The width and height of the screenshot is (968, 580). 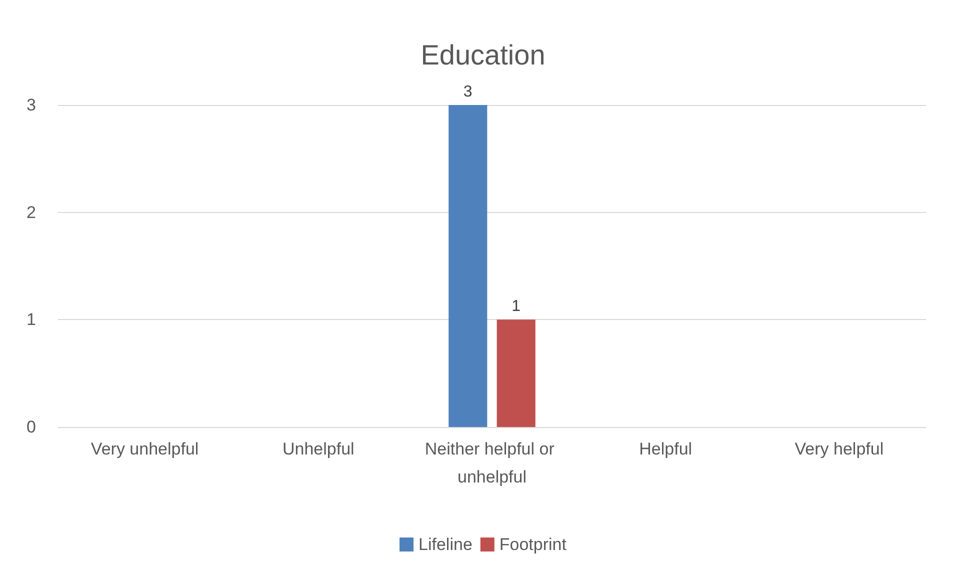 I want to click on legend-label: Lifeline, so click(x=445, y=544).